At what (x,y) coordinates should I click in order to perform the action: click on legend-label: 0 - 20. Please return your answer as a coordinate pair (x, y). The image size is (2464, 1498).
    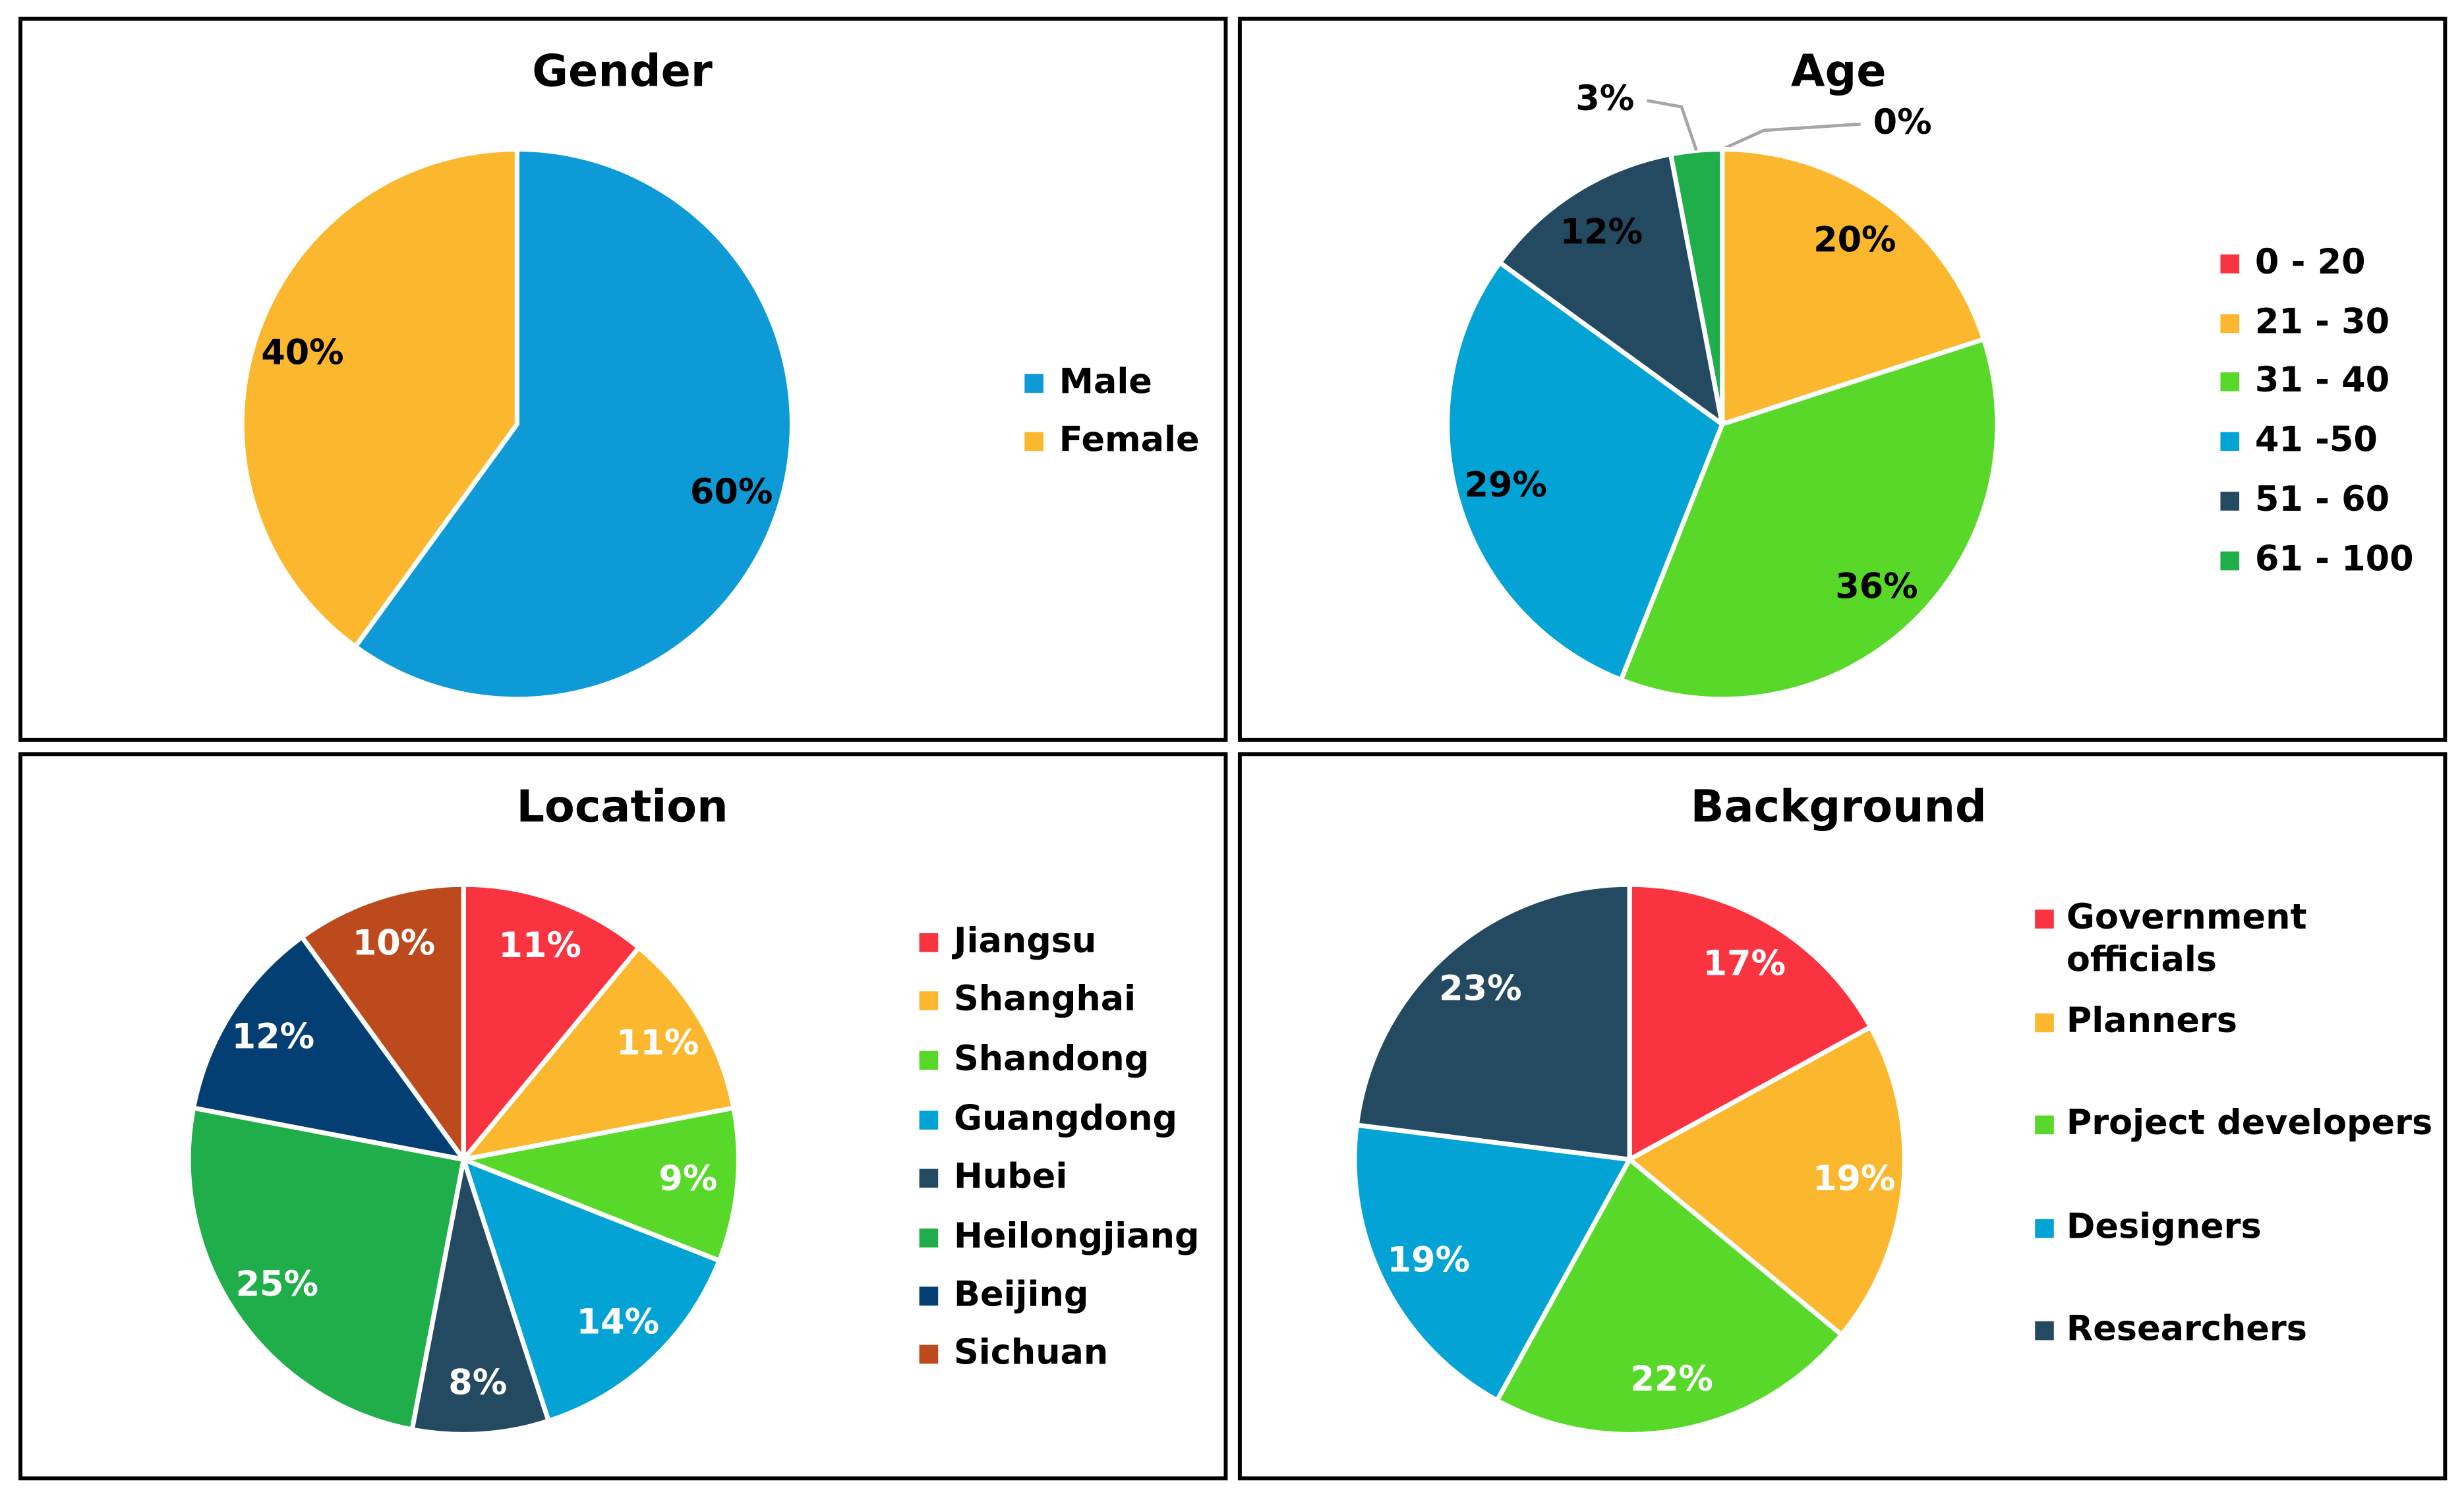
    Looking at the image, I should click on (2310, 262).